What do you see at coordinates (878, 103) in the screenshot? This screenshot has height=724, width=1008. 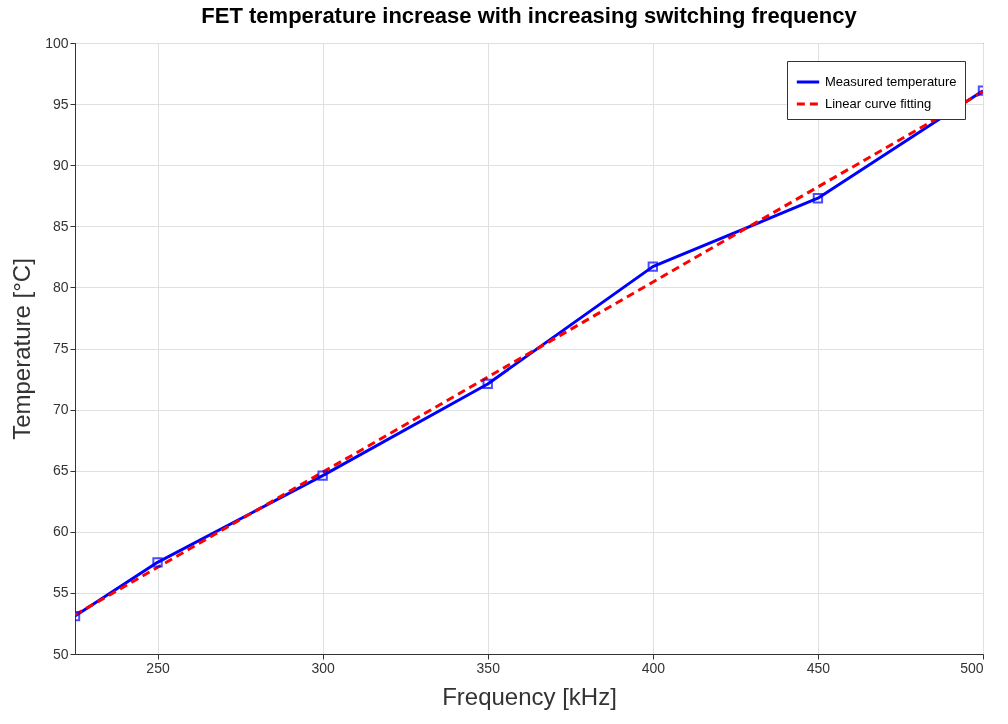 I see `legend-label: Linear curve fitting` at bounding box center [878, 103].